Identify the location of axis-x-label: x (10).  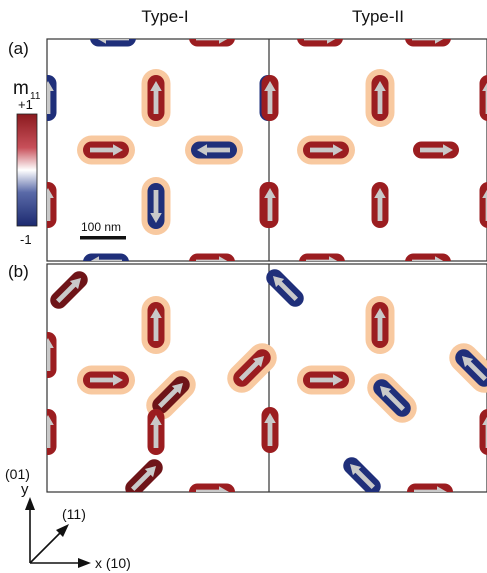
(113, 563).